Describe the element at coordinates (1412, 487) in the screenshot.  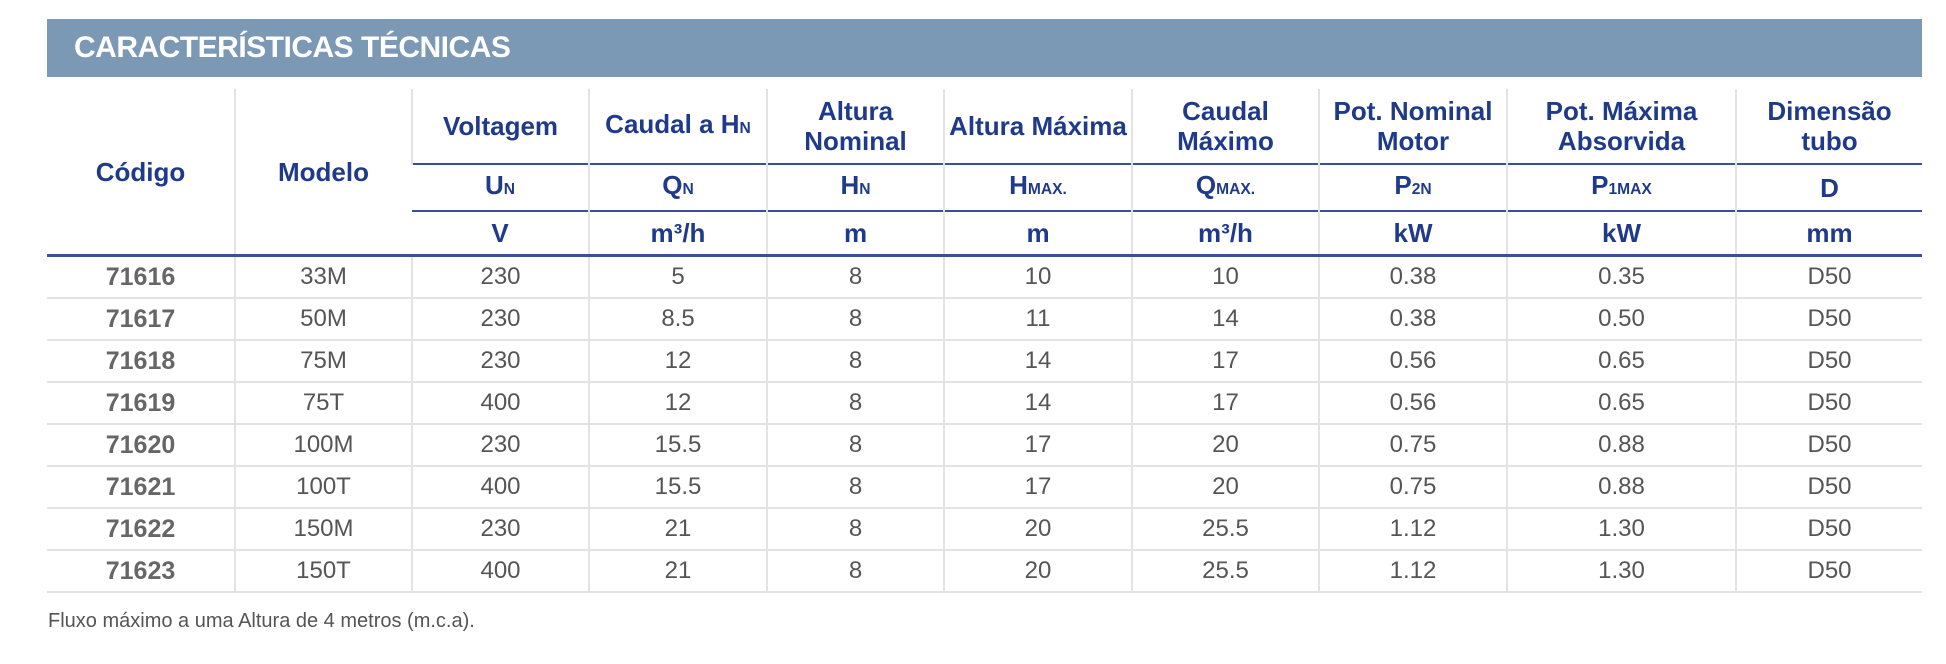
I see `cell: 0.75` at that location.